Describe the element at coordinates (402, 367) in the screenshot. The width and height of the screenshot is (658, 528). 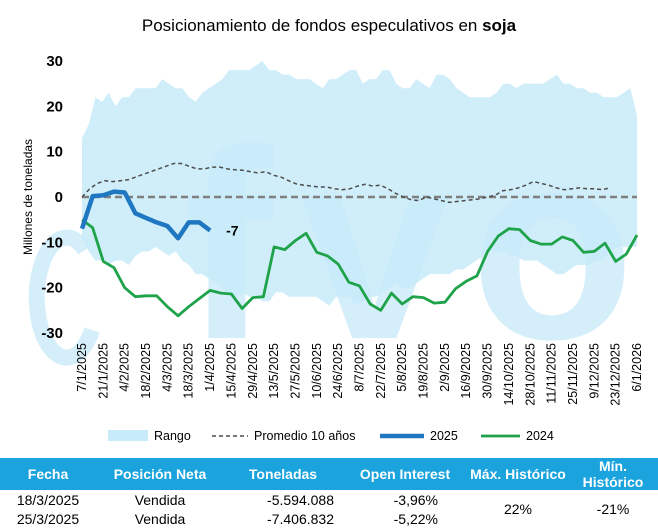
I see `x-tick-label: 5/8/2025` at that location.